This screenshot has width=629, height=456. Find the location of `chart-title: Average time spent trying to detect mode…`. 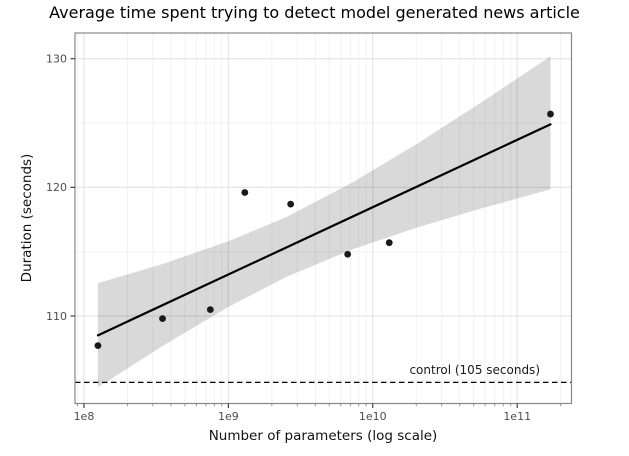

chart-title: Average time spent trying to detect mode… is located at coordinates (314, 12).